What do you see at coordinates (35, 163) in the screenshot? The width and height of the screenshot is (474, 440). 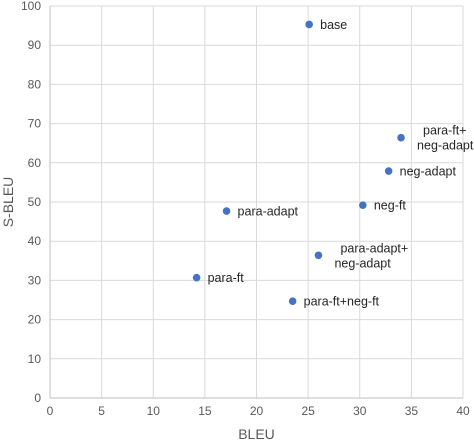 I see `y-tick-label: 60` at bounding box center [35, 163].